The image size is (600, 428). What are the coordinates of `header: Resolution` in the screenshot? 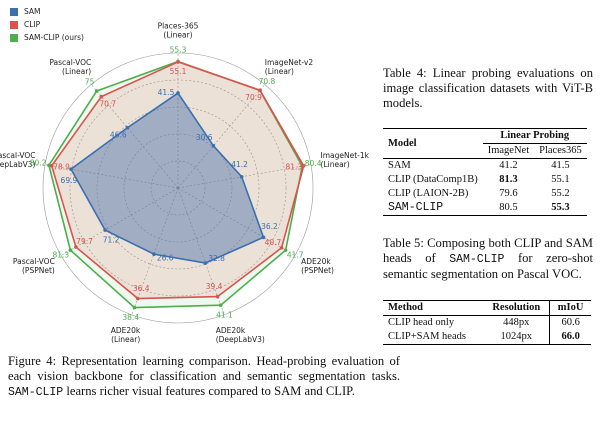 It's located at (516, 307).